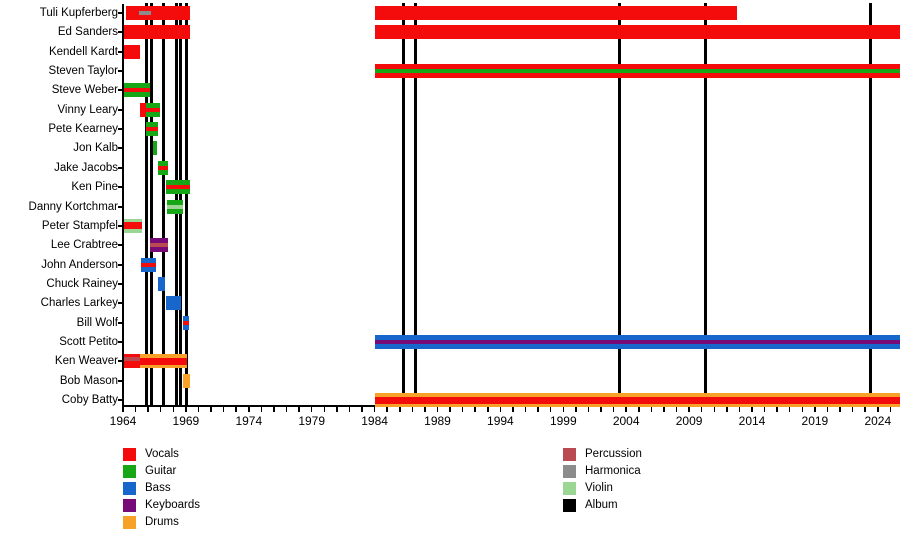  I want to click on x-axis-tick-label: 1969, so click(186, 421).